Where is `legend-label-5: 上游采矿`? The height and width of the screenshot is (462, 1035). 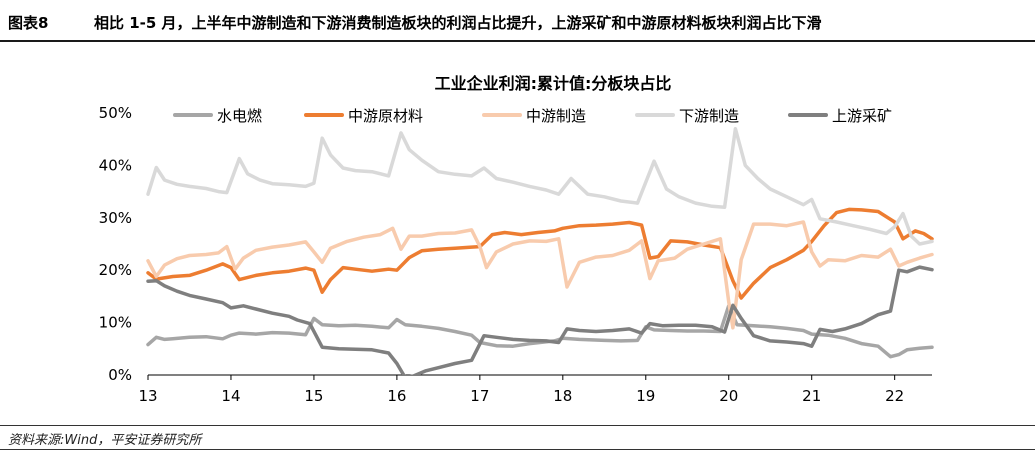 legend-label-5: 上游采矿 is located at coordinates (862, 116).